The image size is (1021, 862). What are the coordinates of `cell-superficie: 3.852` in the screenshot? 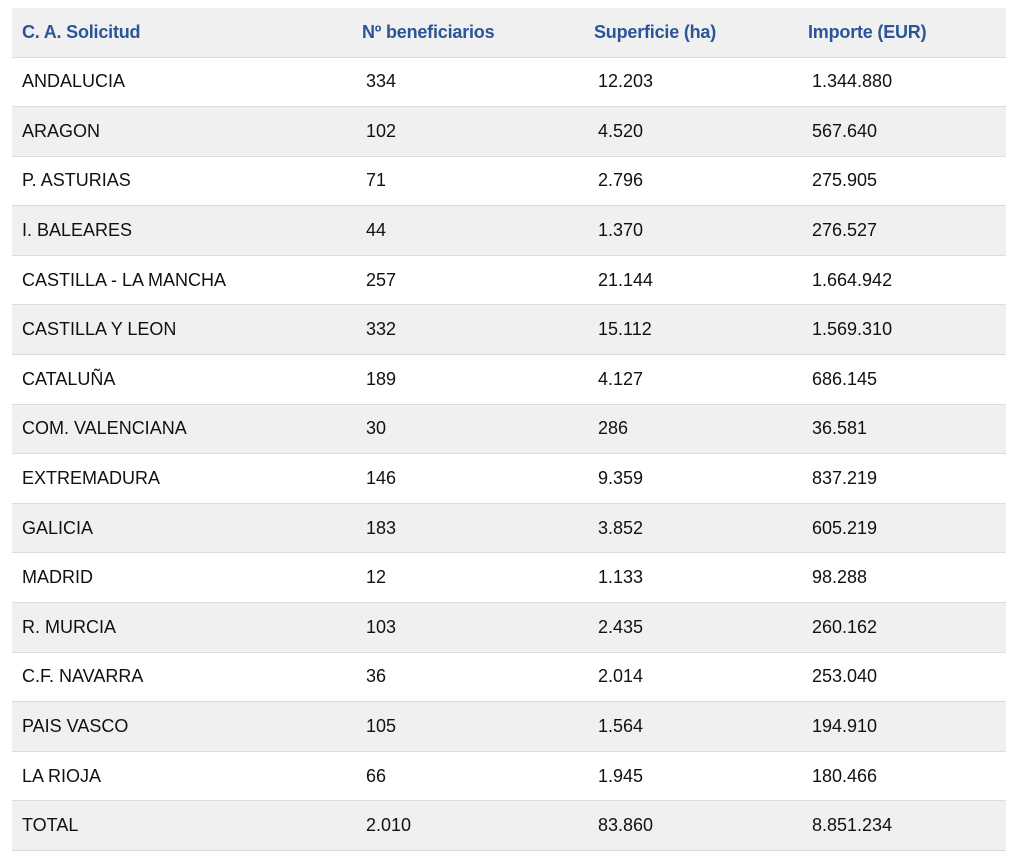 It's located at (621, 527).